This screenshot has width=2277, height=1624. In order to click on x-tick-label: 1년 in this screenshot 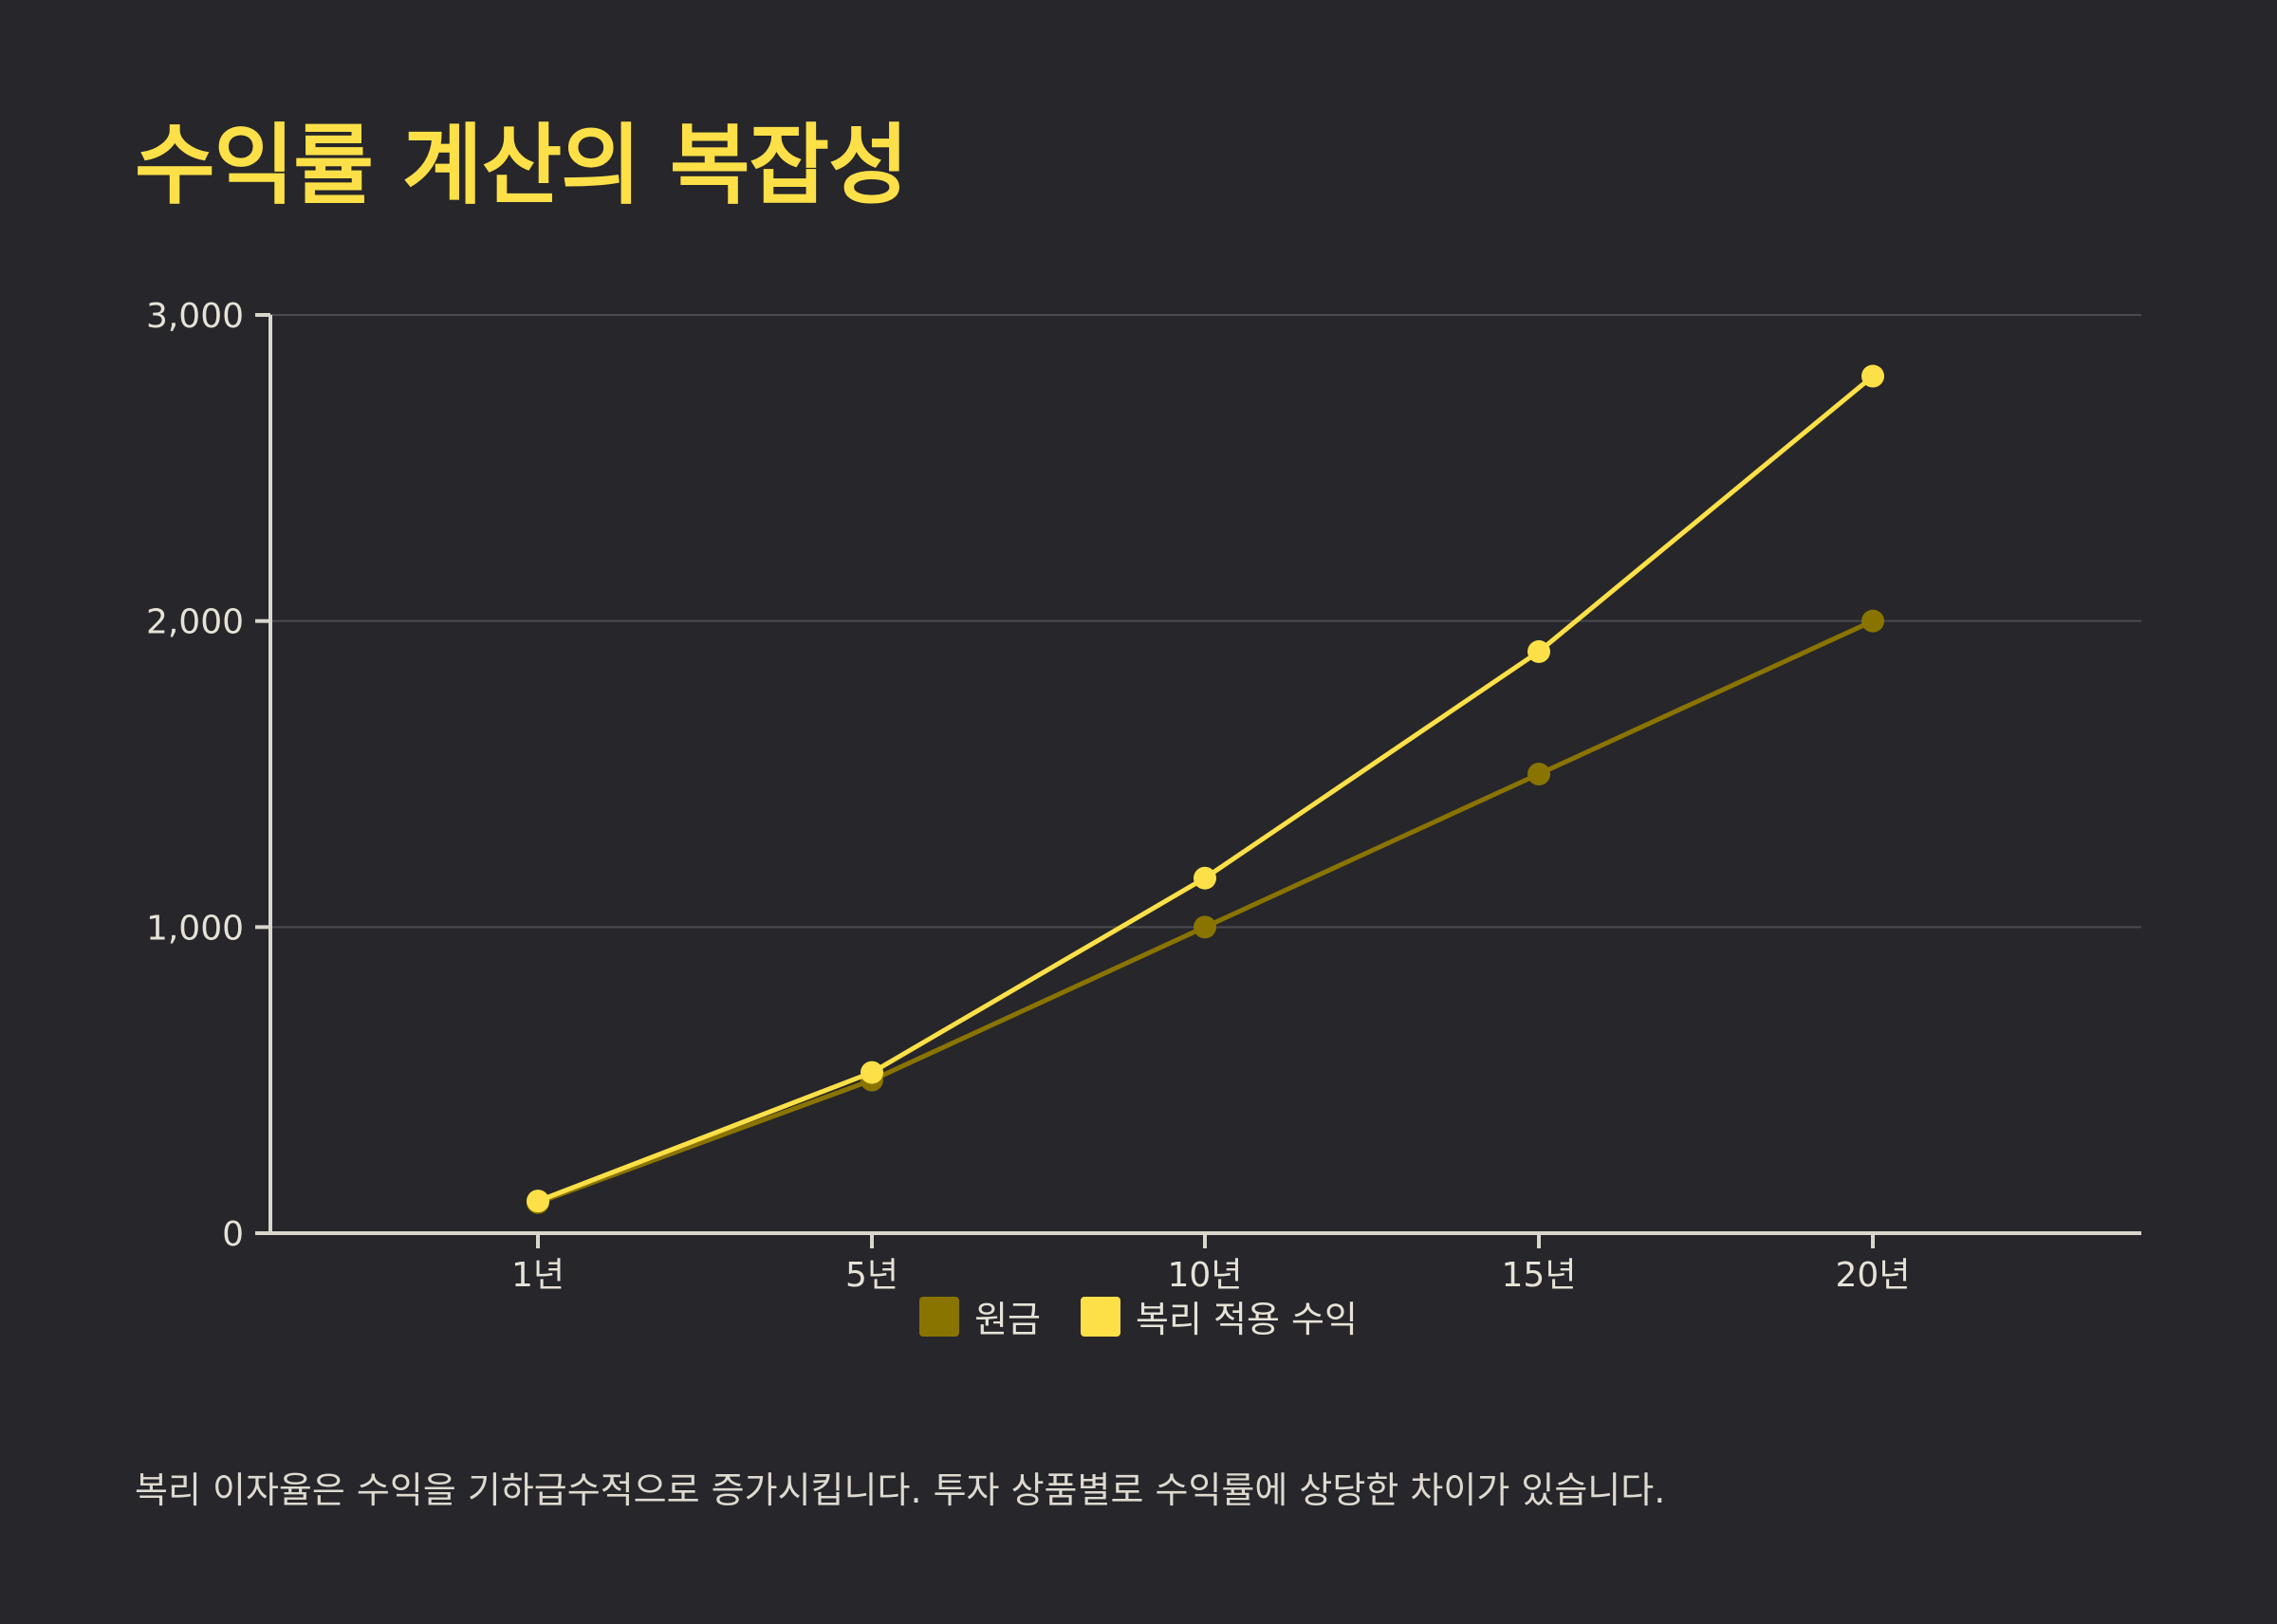, I will do `click(538, 1275)`.